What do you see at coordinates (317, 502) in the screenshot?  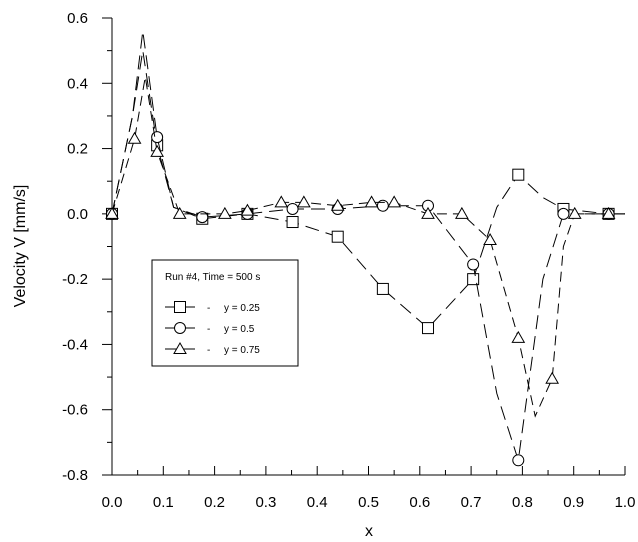 I see `x-tick-label: 0.4` at bounding box center [317, 502].